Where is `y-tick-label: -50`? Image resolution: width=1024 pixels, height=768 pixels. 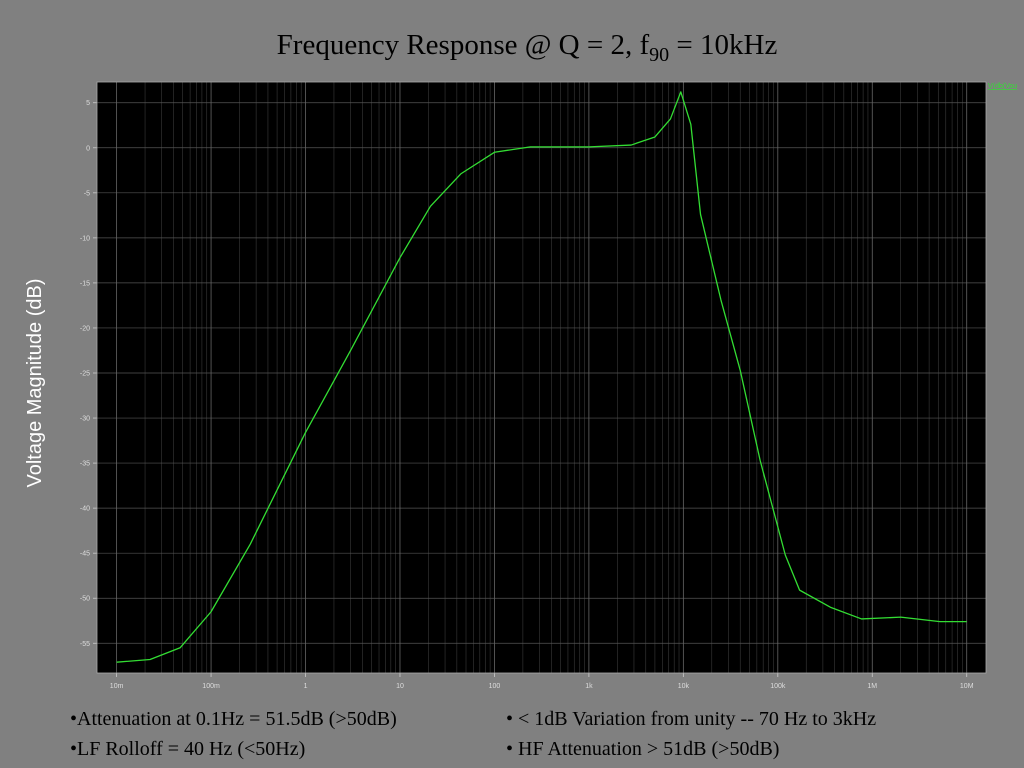
y-tick-label: -50 is located at coordinates (85, 599).